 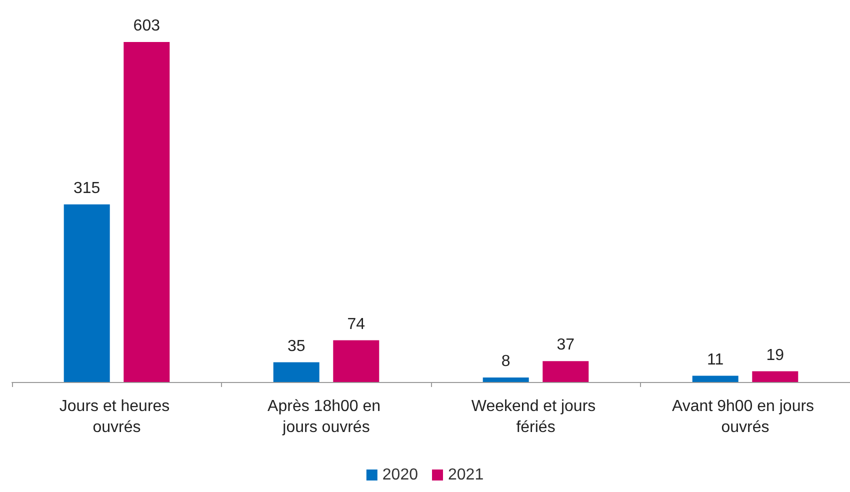 What do you see at coordinates (296, 346) in the screenshot?
I see `data-label: 35` at bounding box center [296, 346].